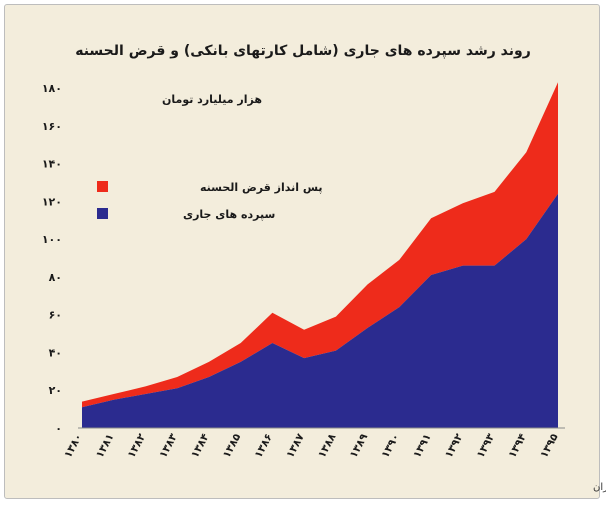 This screenshot has width=606, height=505. I want to click on x-tick-label: ۱۳۹۳, so click(486, 445).